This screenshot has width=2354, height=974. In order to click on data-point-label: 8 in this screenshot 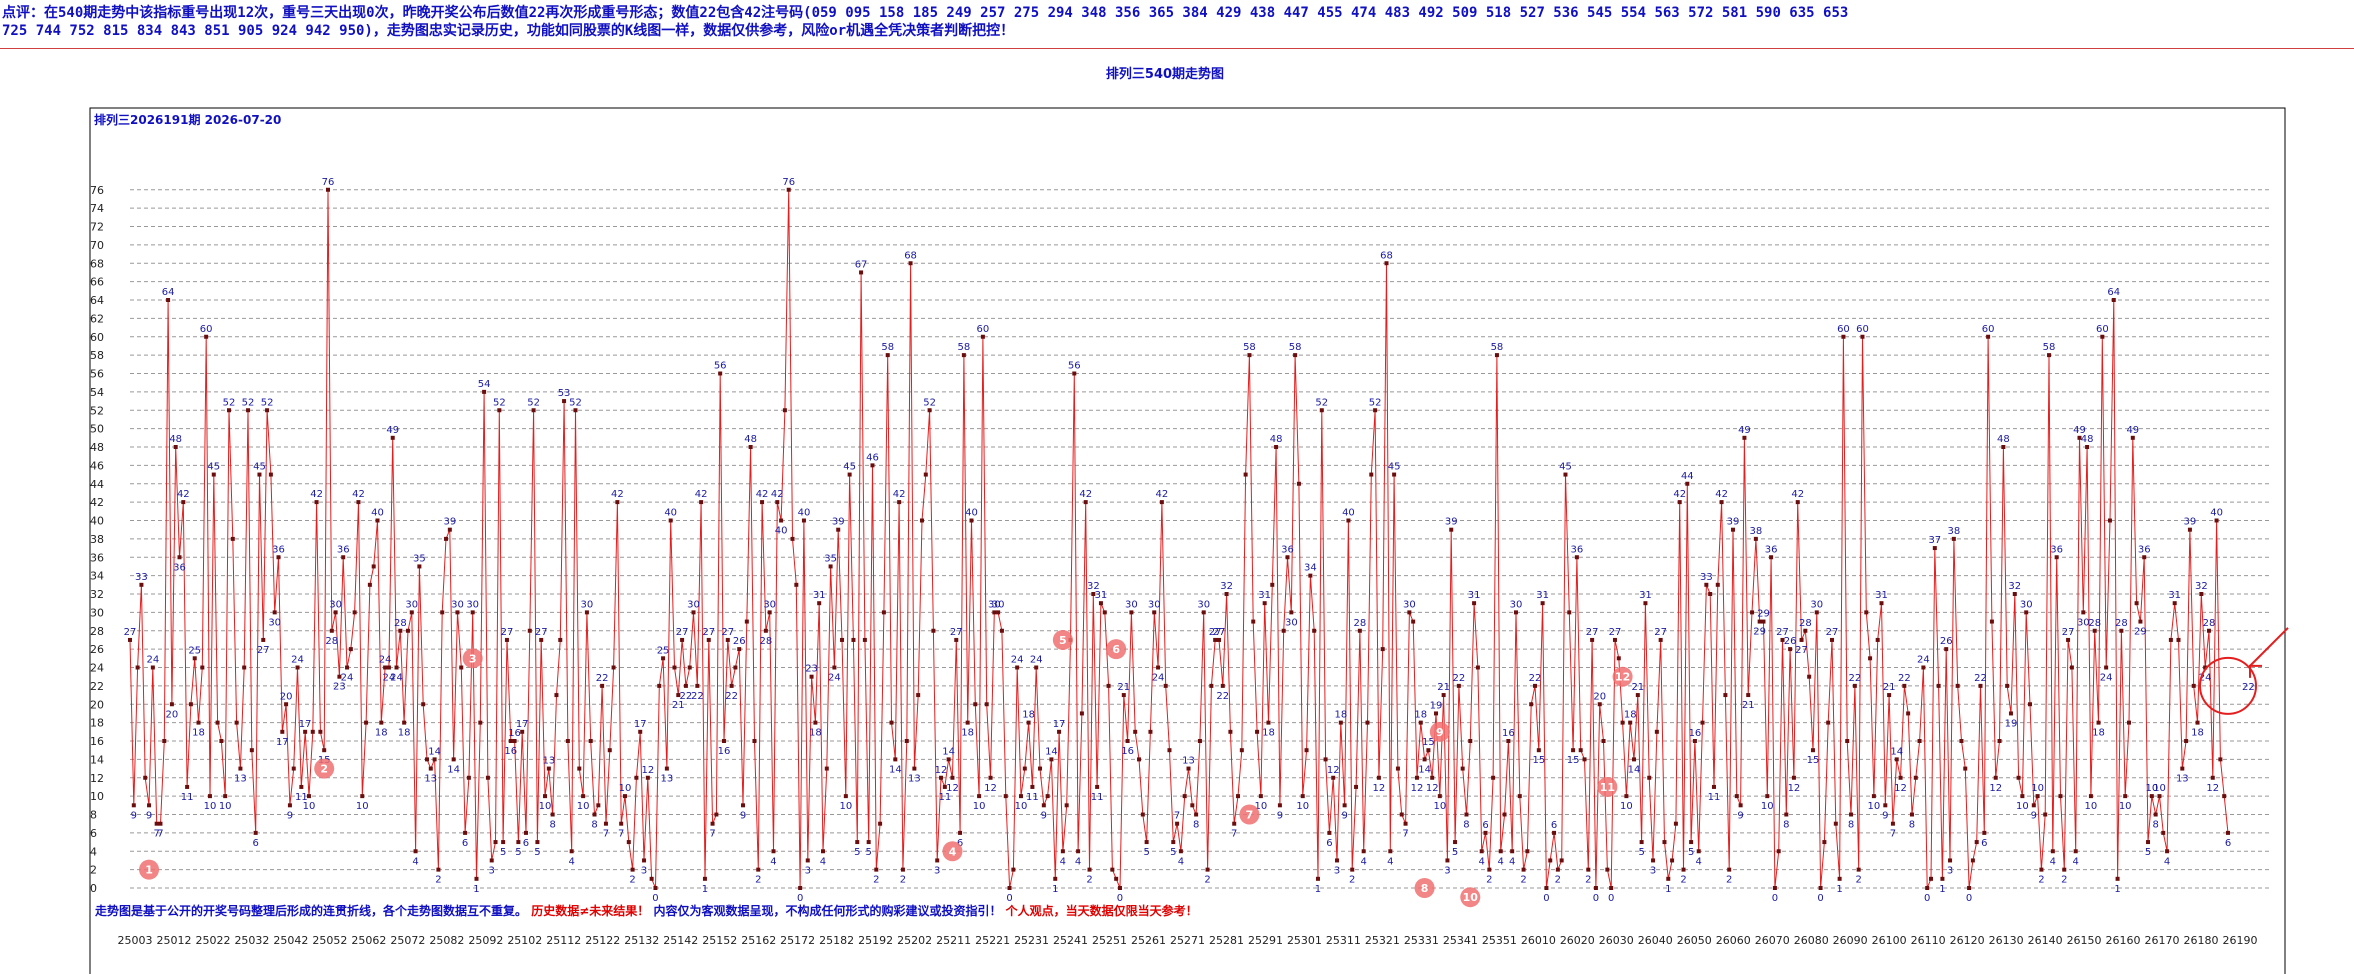, I will do `click(552, 825)`.